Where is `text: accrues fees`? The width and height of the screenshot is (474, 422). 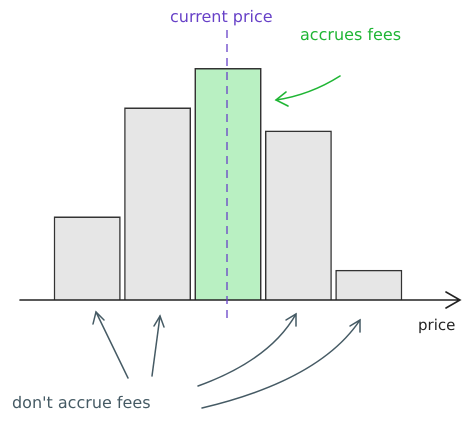
text: accrues fees is located at coordinates (351, 34).